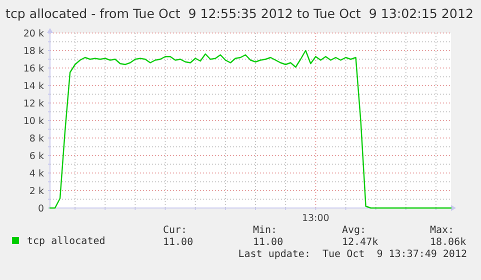 The width and height of the screenshot is (481, 280). What do you see at coordinates (36, 156) in the screenshot?
I see `y-tick-label: 6 k` at bounding box center [36, 156].